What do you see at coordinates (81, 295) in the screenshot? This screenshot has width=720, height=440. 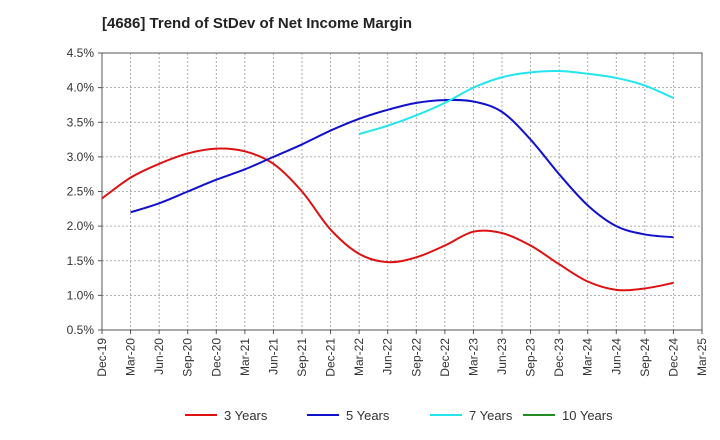 I see `y-tick-label: 1.0%` at bounding box center [81, 295].